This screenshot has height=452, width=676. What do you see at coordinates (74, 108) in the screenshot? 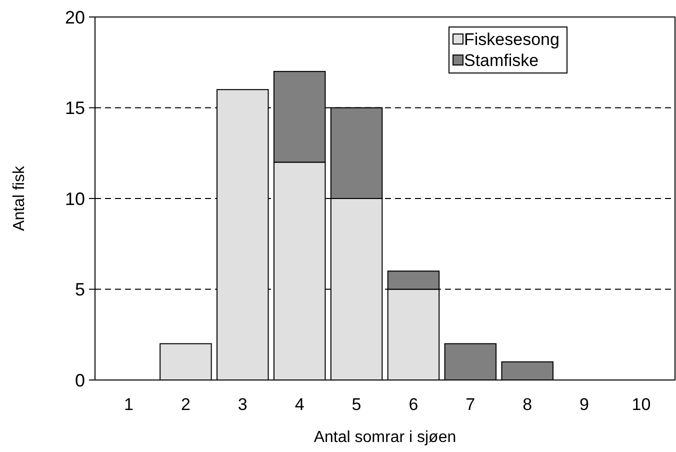
I see `y-tick-label: 15` at bounding box center [74, 108].